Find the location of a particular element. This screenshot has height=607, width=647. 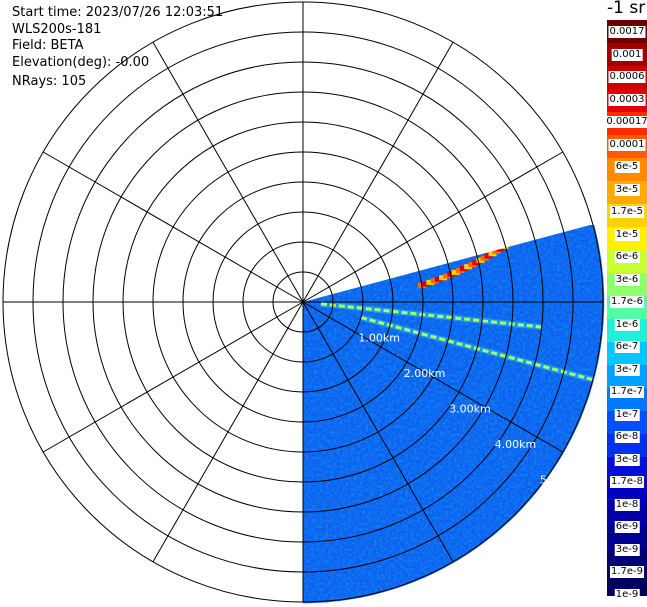

colorbar-tick-label: 0.001 is located at coordinates (627, 54).